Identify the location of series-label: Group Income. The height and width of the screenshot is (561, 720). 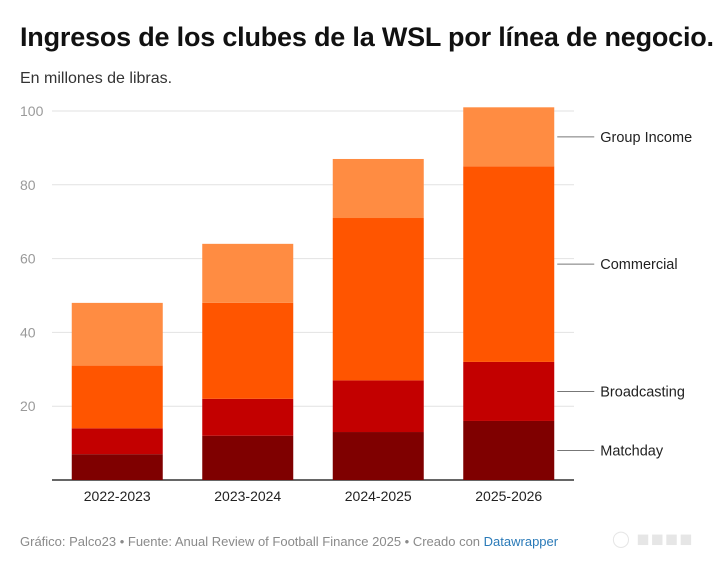
(646, 138).